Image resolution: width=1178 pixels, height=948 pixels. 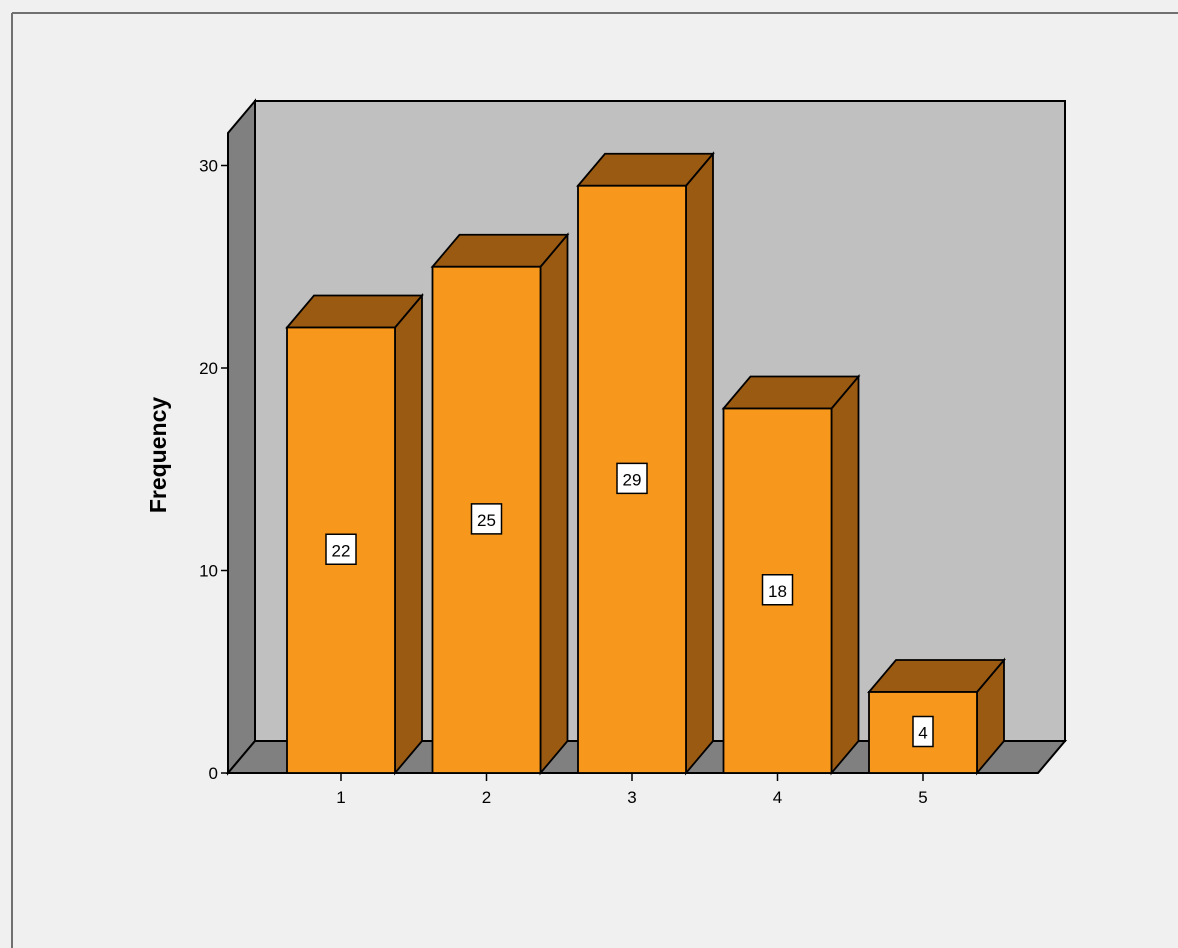 I want to click on x-tick-label: 1, so click(x=340, y=797).